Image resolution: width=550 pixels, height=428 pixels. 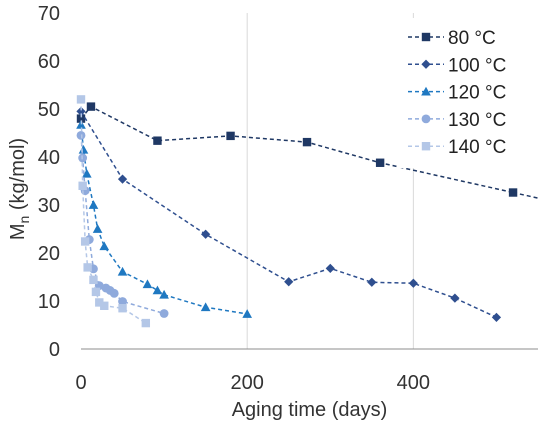 What do you see at coordinates (477, 147) in the screenshot?
I see `legend-label-5: 140 °C` at bounding box center [477, 147].